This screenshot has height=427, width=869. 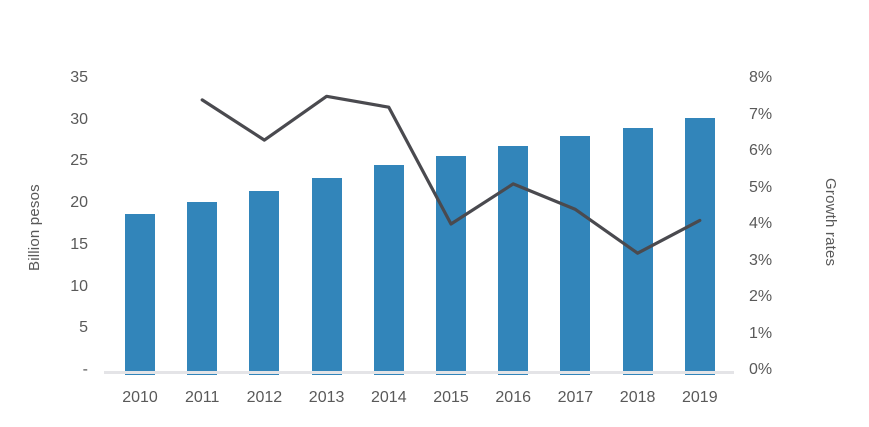 What do you see at coordinates (451, 397) in the screenshot?
I see `x-axis-label-2015: 2015` at bounding box center [451, 397].